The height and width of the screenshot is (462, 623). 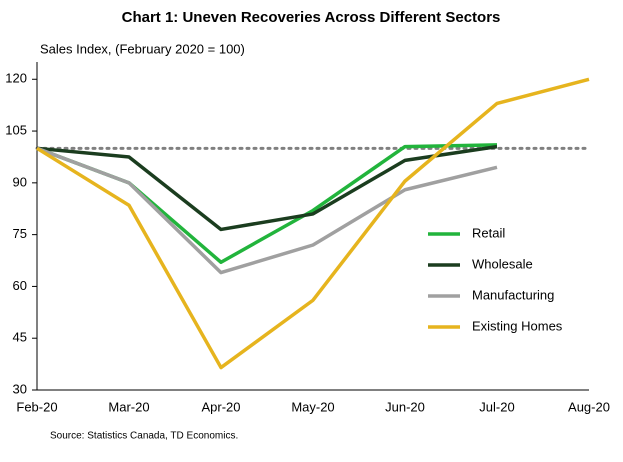 I want to click on y-tick-label: 75, so click(x=20, y=233).